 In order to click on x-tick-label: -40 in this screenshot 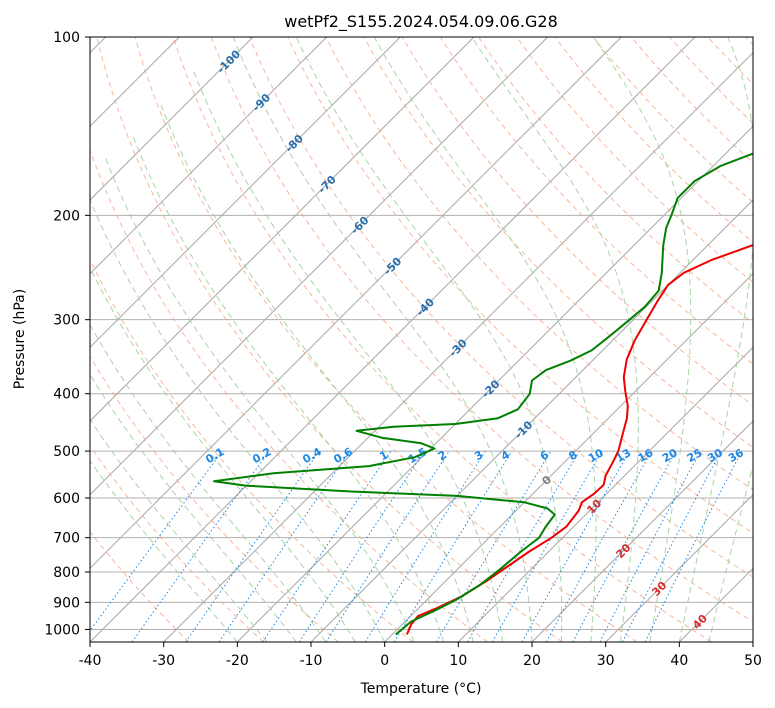, I will do `click(90, 661)`.